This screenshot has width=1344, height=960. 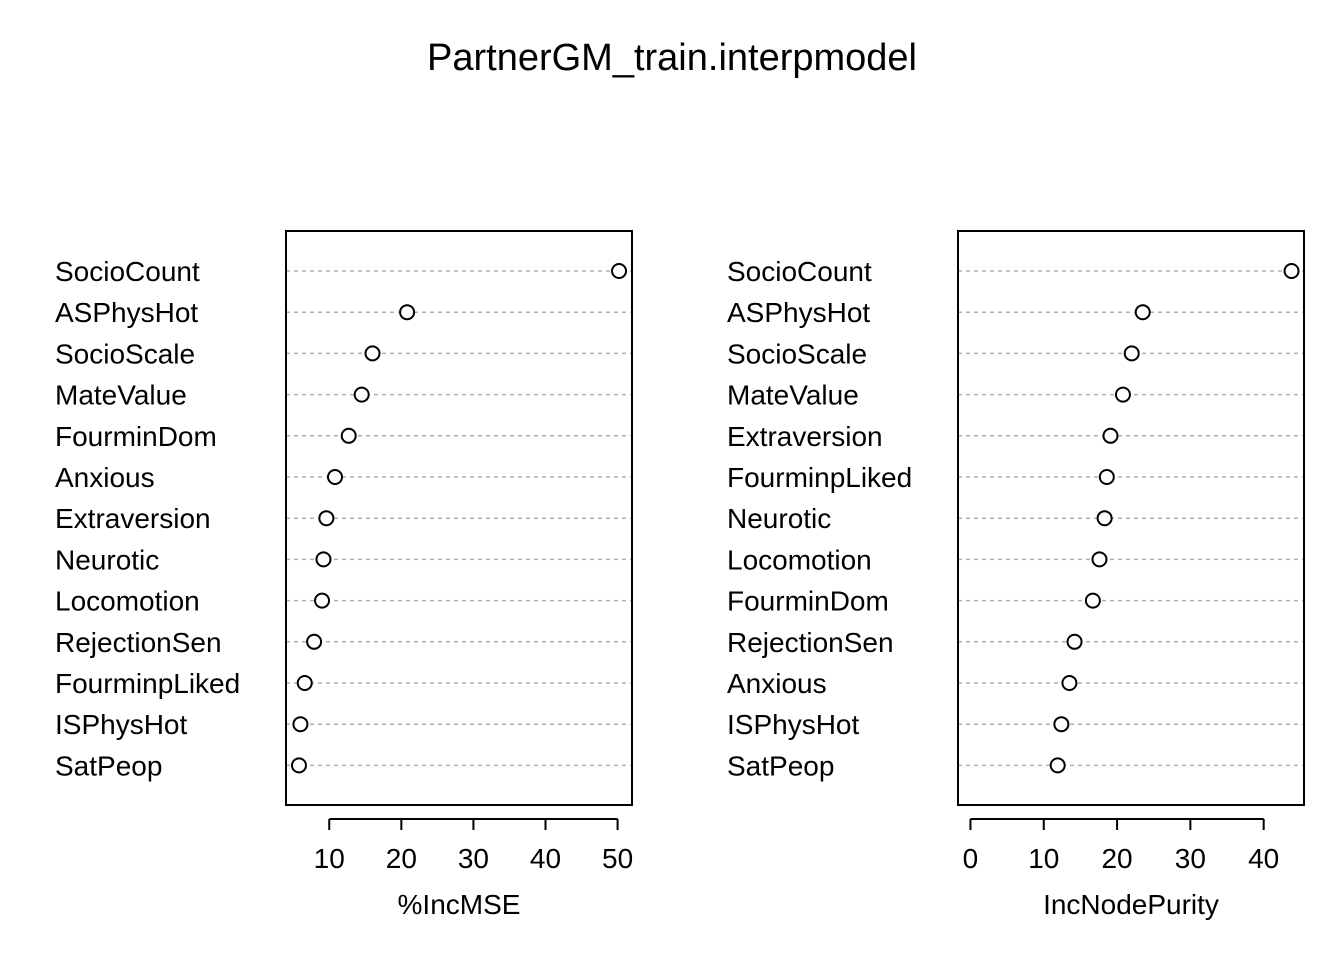 I want to click on x-axis-label: %IncMSE, so click(x=459, y=904).